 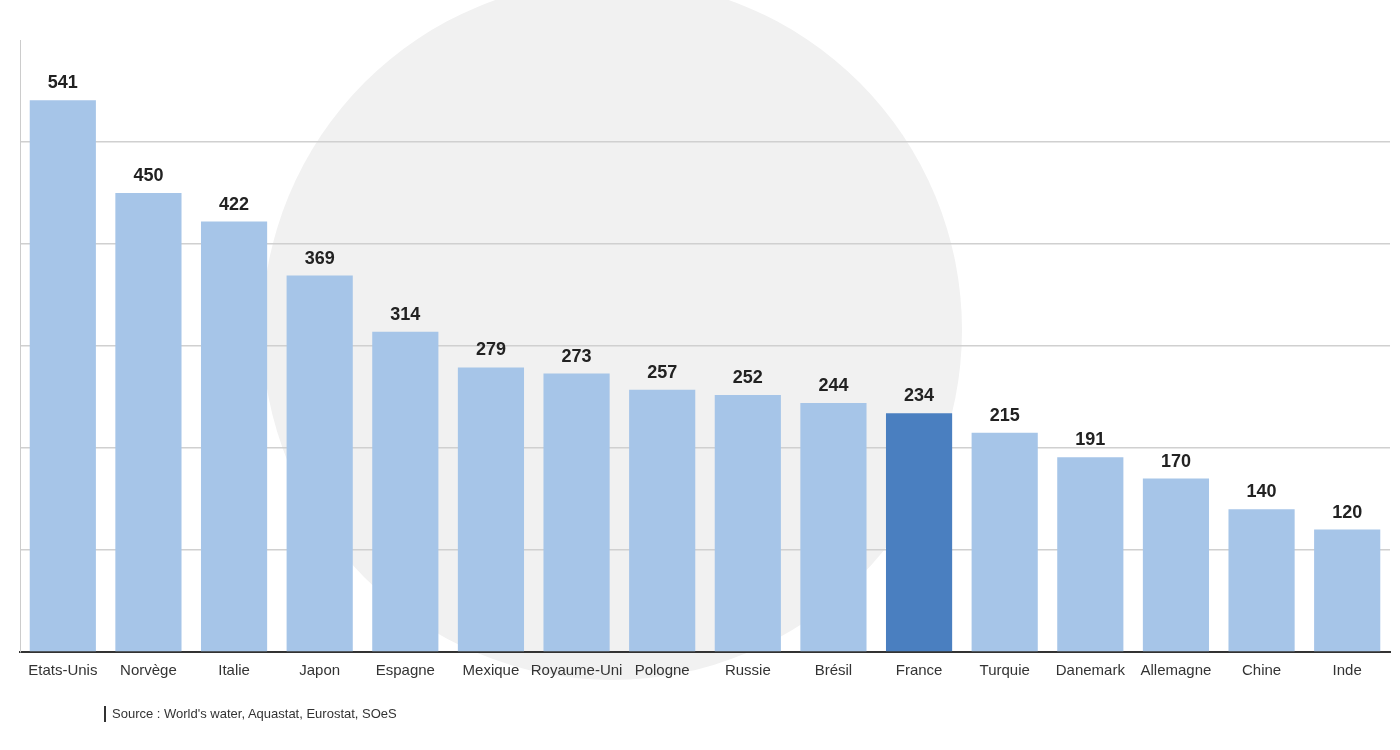 I want to click on x-tick-label: Brésil, so click(x=833, y=670).